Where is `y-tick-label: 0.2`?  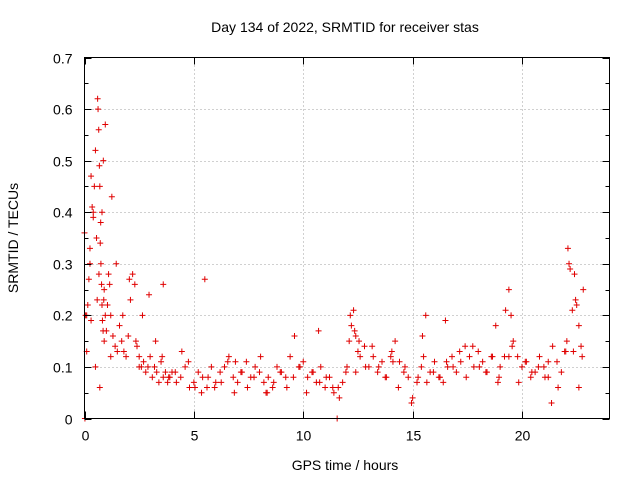 y-tick-label: 0.2 is located at coordinates (63, 316).